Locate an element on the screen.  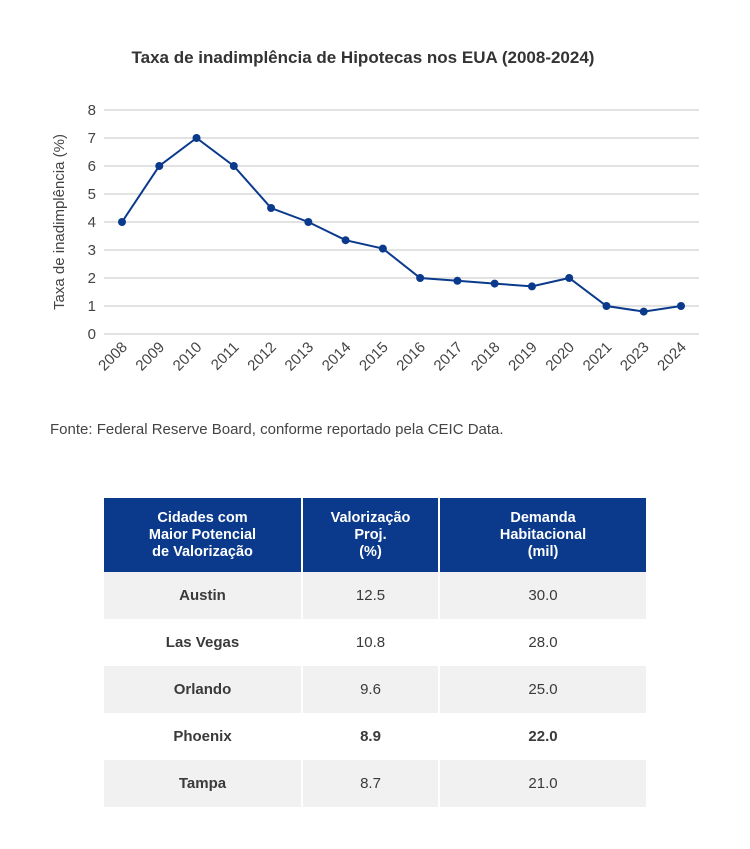
x-tick-label: 2017 is located at coordinates (449, 357).